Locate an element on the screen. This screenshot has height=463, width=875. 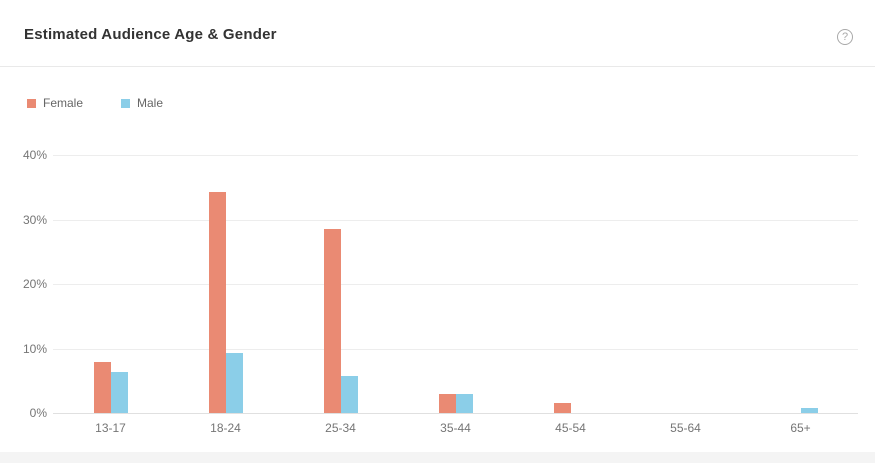
male-bar-65+ is located at coordinates (809, 410).